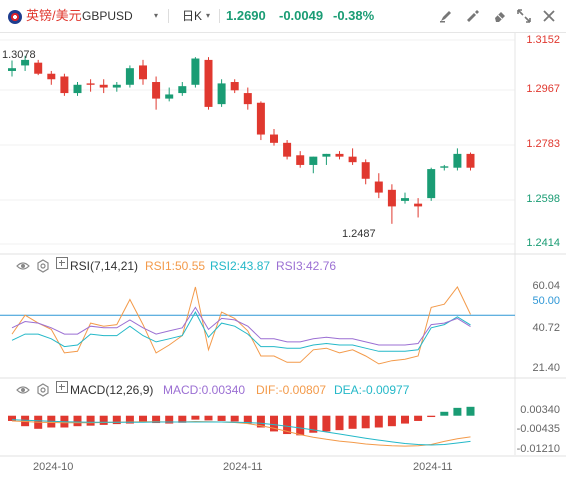 This screenshot has width=566, height=481. I want to click on symbol-name: 英镑/美元, so click(54, 15).